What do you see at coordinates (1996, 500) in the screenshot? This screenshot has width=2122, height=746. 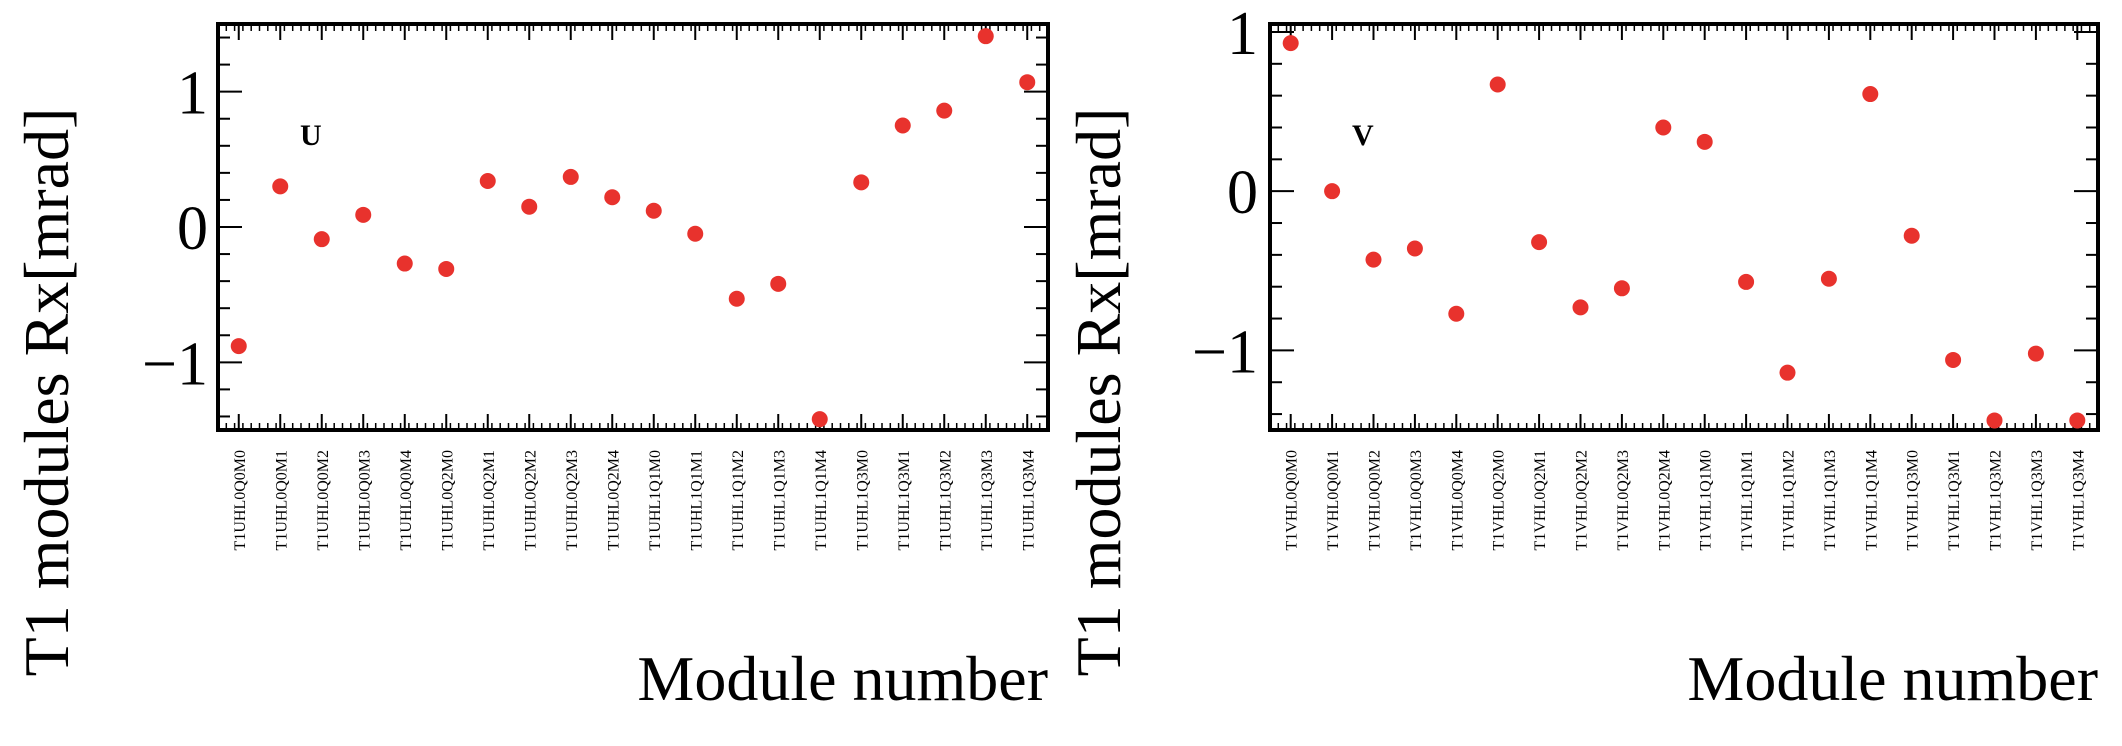 I see `x-tick-label: T1VHL1Q3M2` at bounding box center [1996, 500].